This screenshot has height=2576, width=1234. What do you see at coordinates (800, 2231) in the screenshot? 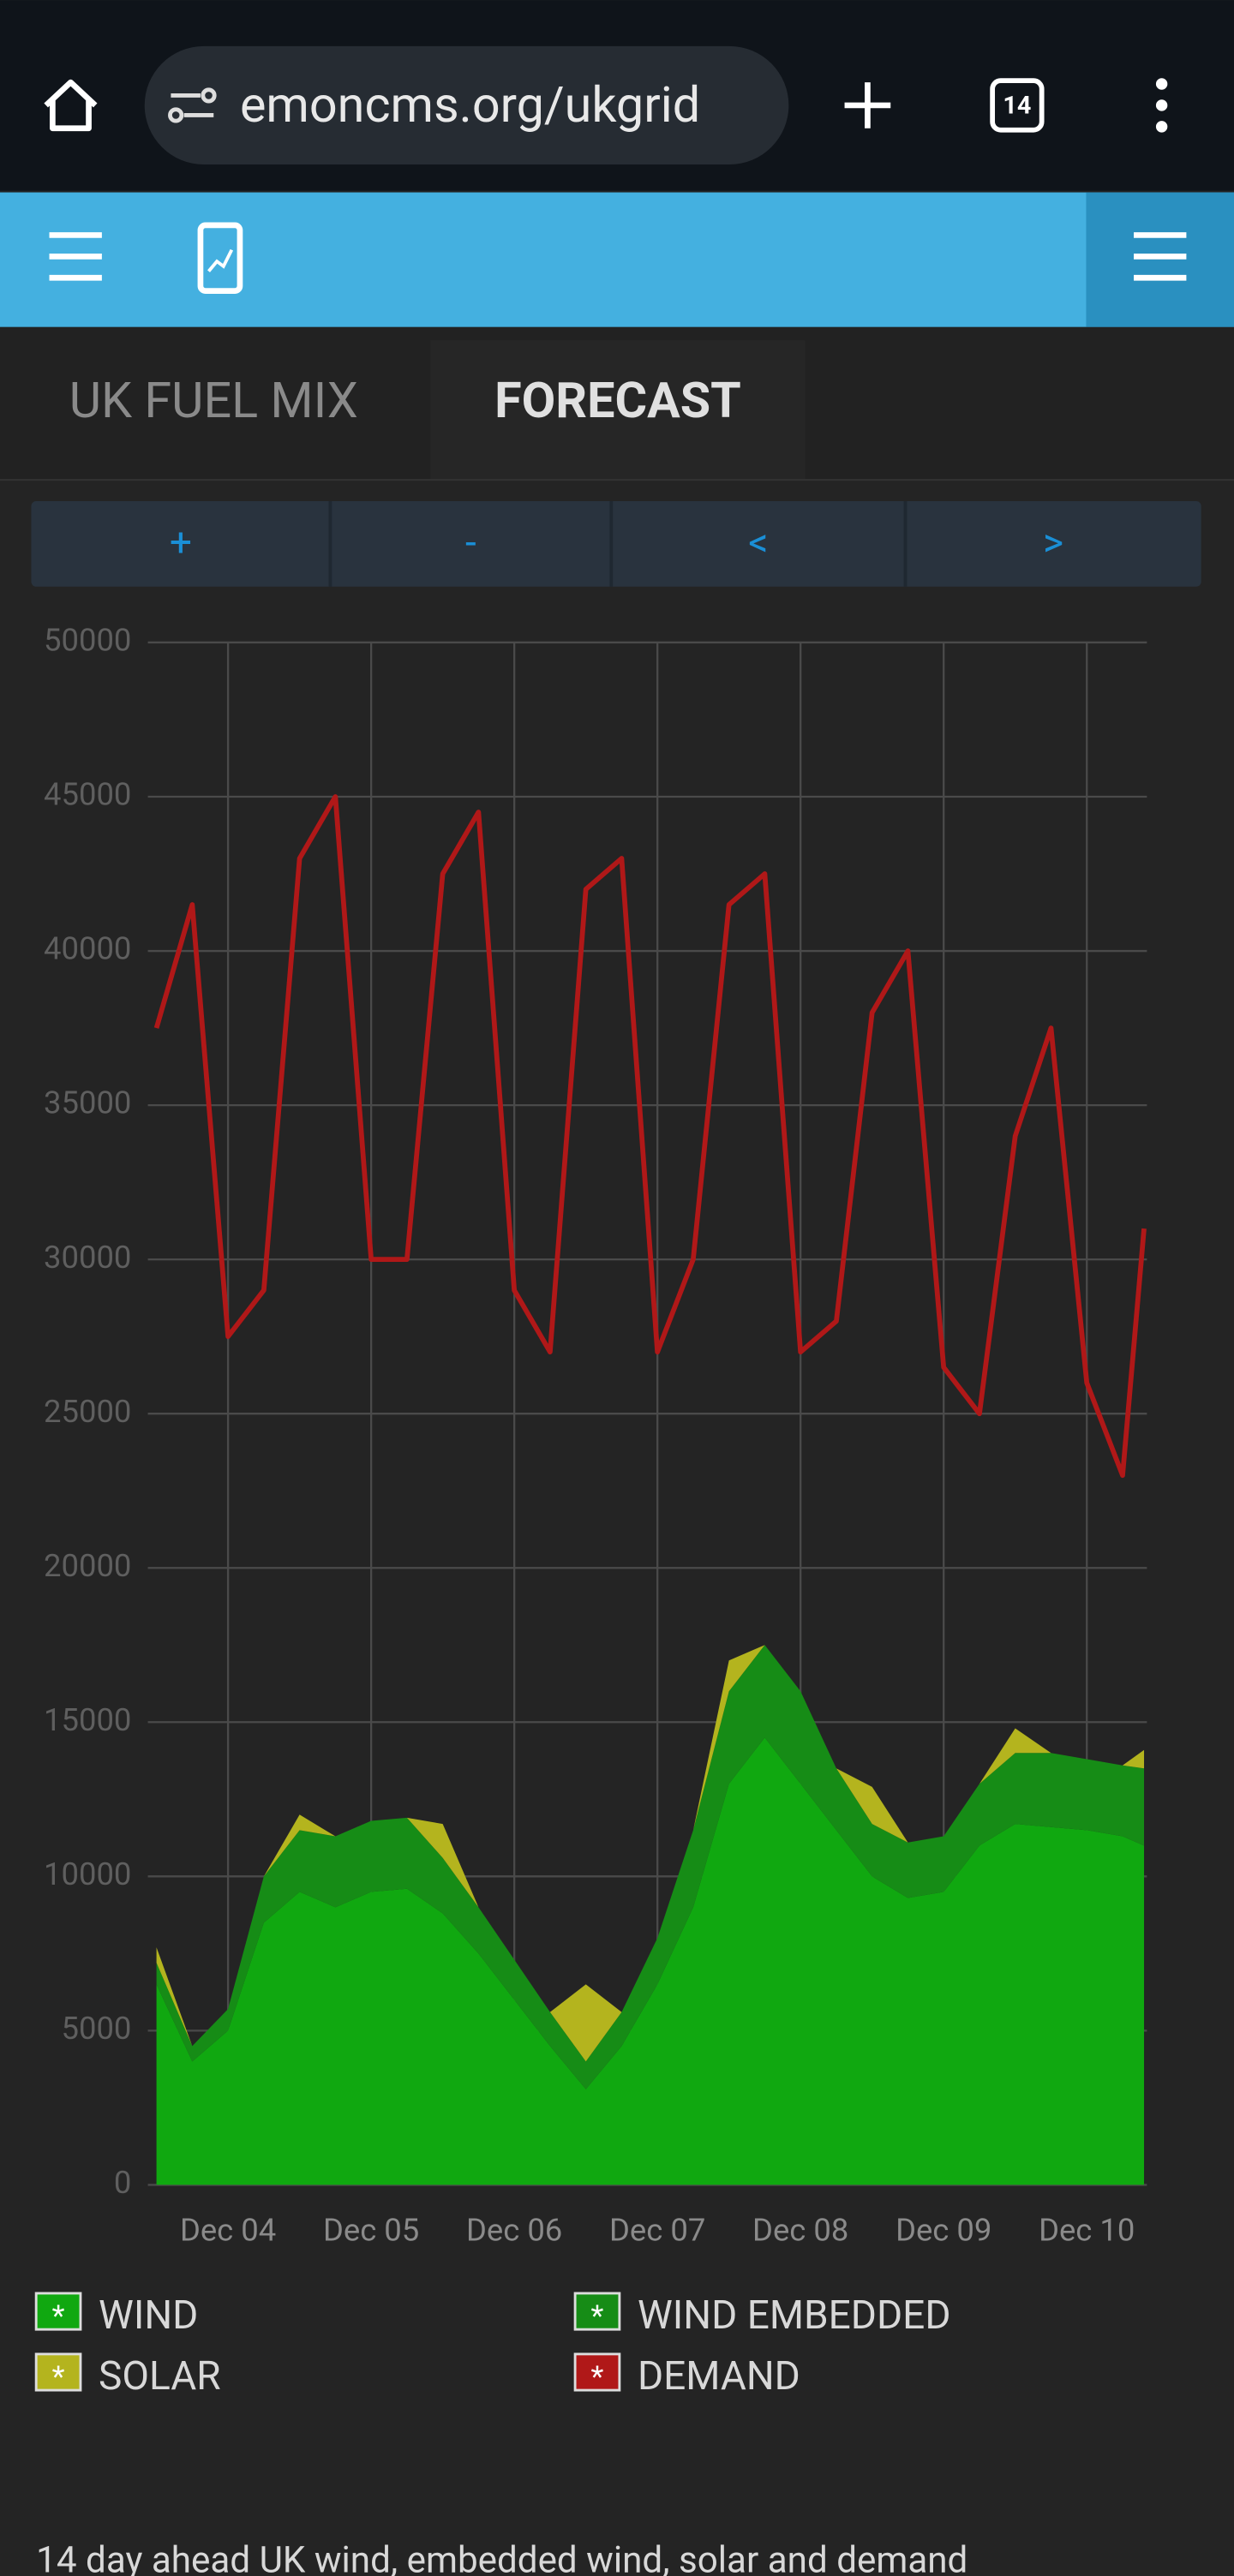
I see `x-tick-label: Dec 08` at bounding box center [800, 2231].